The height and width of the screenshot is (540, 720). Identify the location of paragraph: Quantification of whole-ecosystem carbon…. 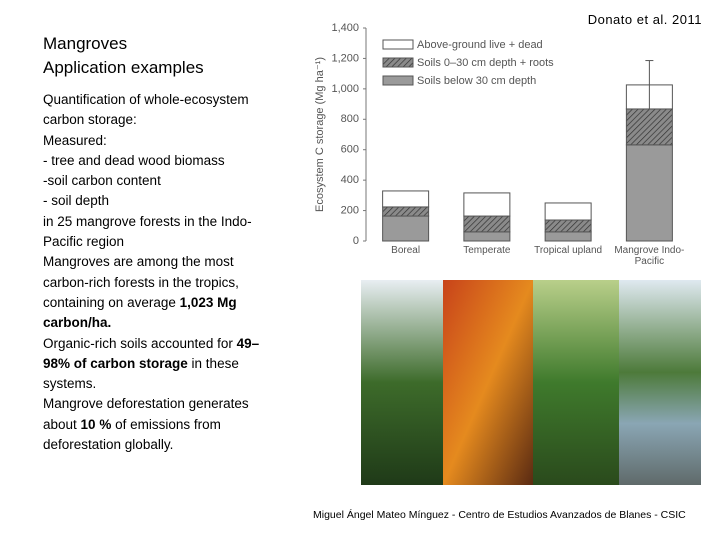
(157, 110).